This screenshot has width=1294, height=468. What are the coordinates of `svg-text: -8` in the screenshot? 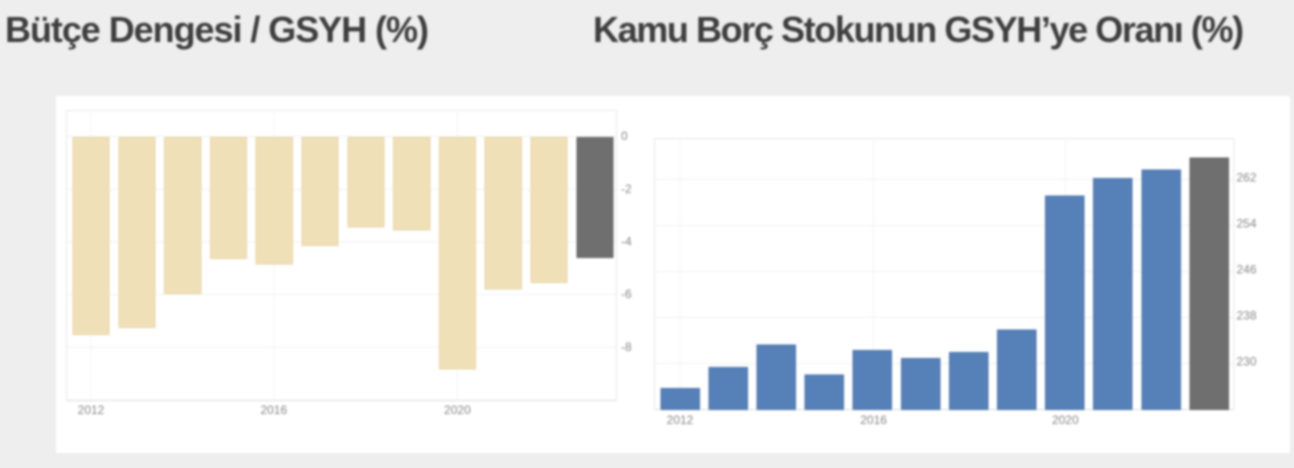 It's located at (626, 347).